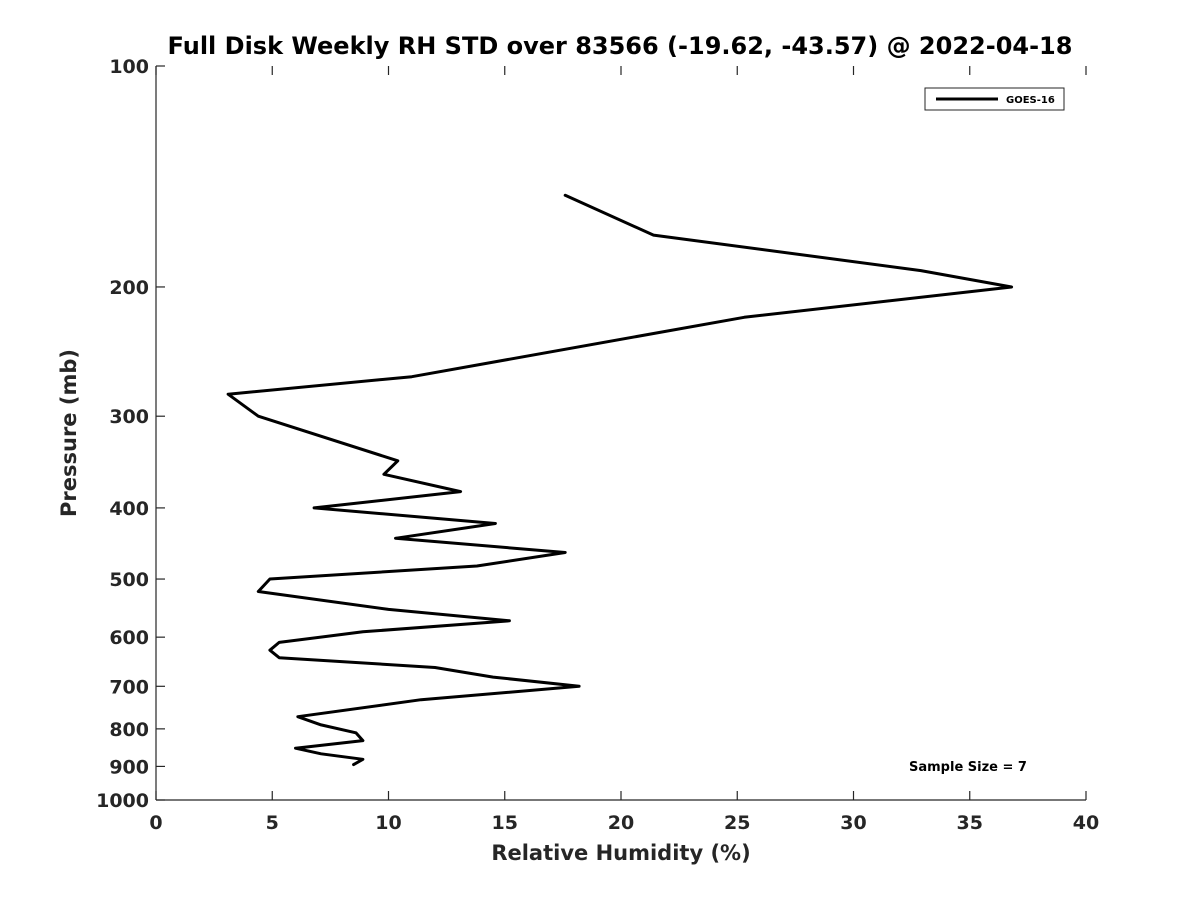 The height and width of the screenshot is (900, 1200). What do you see at coordinates (272, 823) in the screenshot?
I see `x-tick-label: 5` at bounding box center [272, 823].